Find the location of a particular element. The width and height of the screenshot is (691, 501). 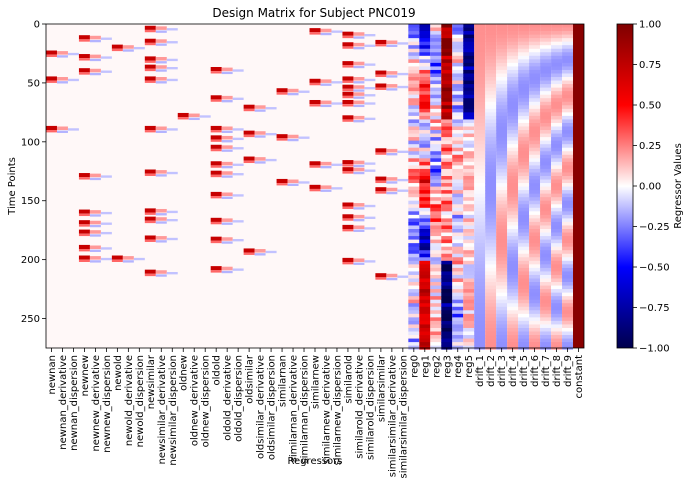

x-tick-label: similarnan_dispersion is located at coordinates (305, 409).